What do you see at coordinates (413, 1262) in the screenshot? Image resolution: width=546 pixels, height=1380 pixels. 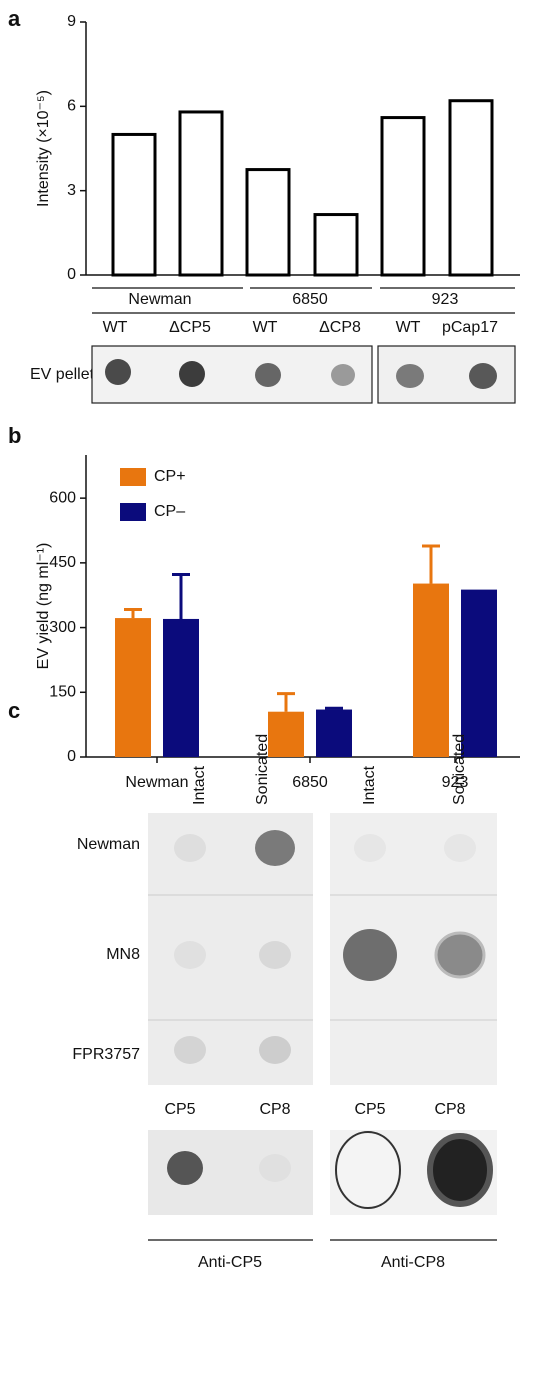 I see `antibody-label: Anti-CP8` at bounding box center [413, 1262].